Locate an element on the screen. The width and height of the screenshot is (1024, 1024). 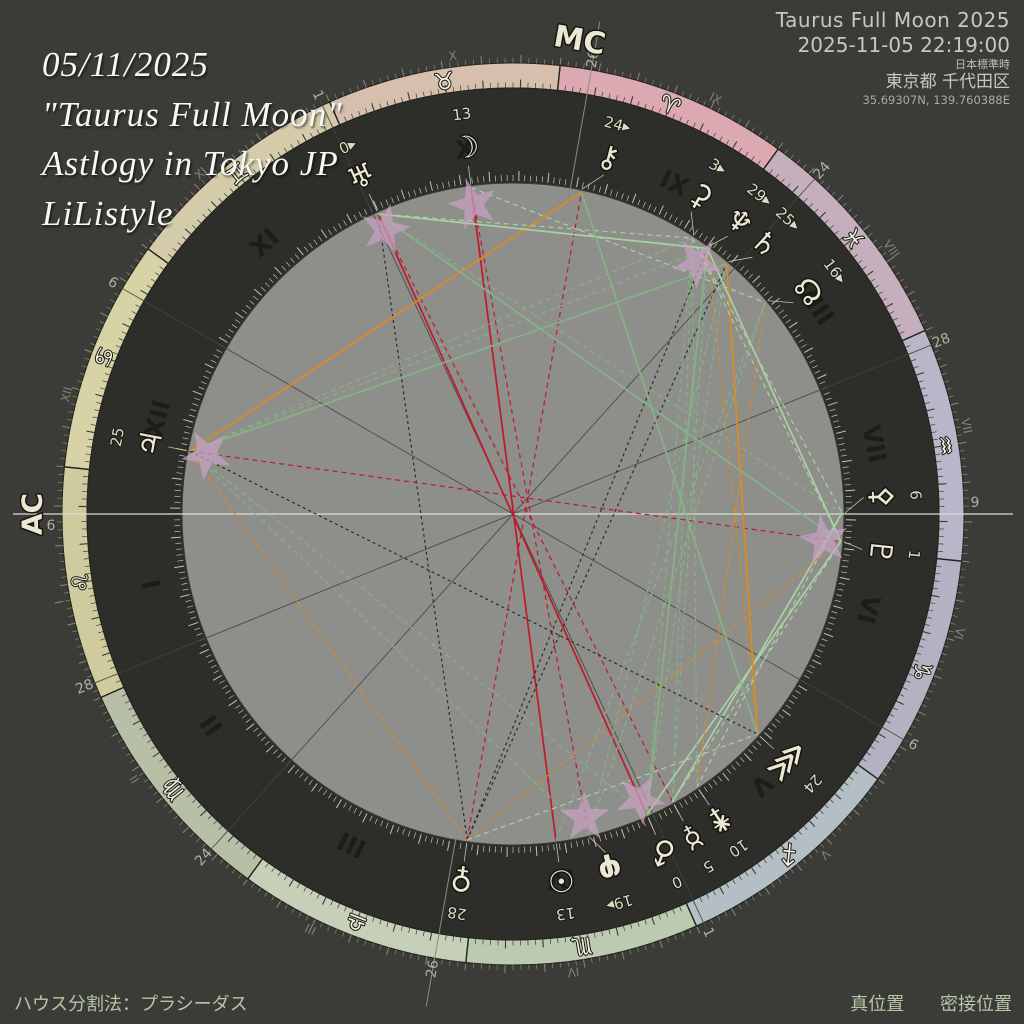
house-cusp-XII is located at coordinates (315, 400).